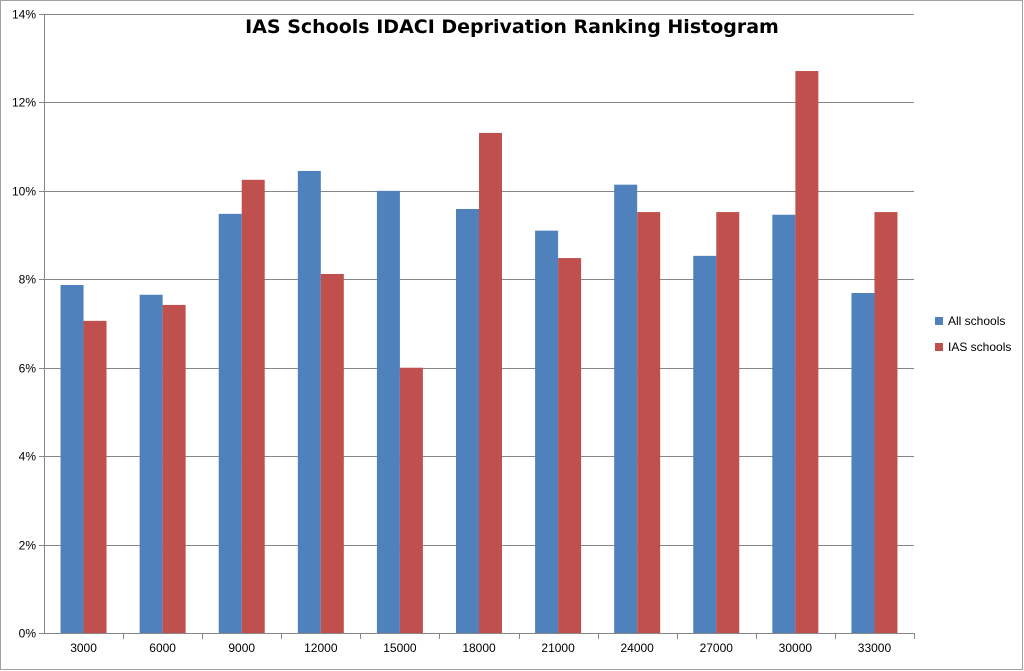 The width and height of the screenshot is (1024, 671). Describe the element at coordinates (717, 648) in the screenshot. I see `x-tick-label: 27000` at that location.